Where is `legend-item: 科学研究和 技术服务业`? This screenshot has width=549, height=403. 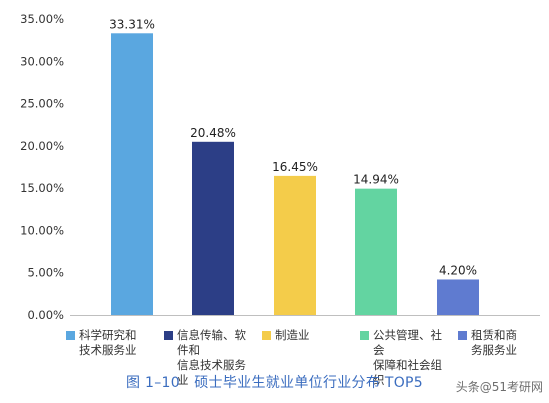 legend-item: 科学研究和 技术服务业 is located at coordinates (110, 358).